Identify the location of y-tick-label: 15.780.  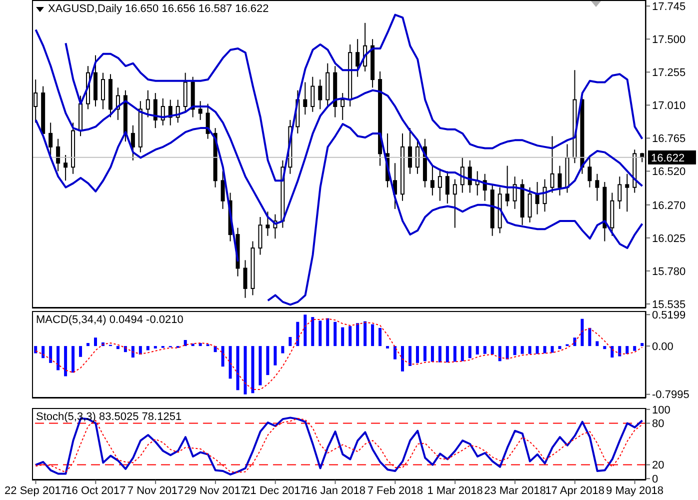
(669, 272).